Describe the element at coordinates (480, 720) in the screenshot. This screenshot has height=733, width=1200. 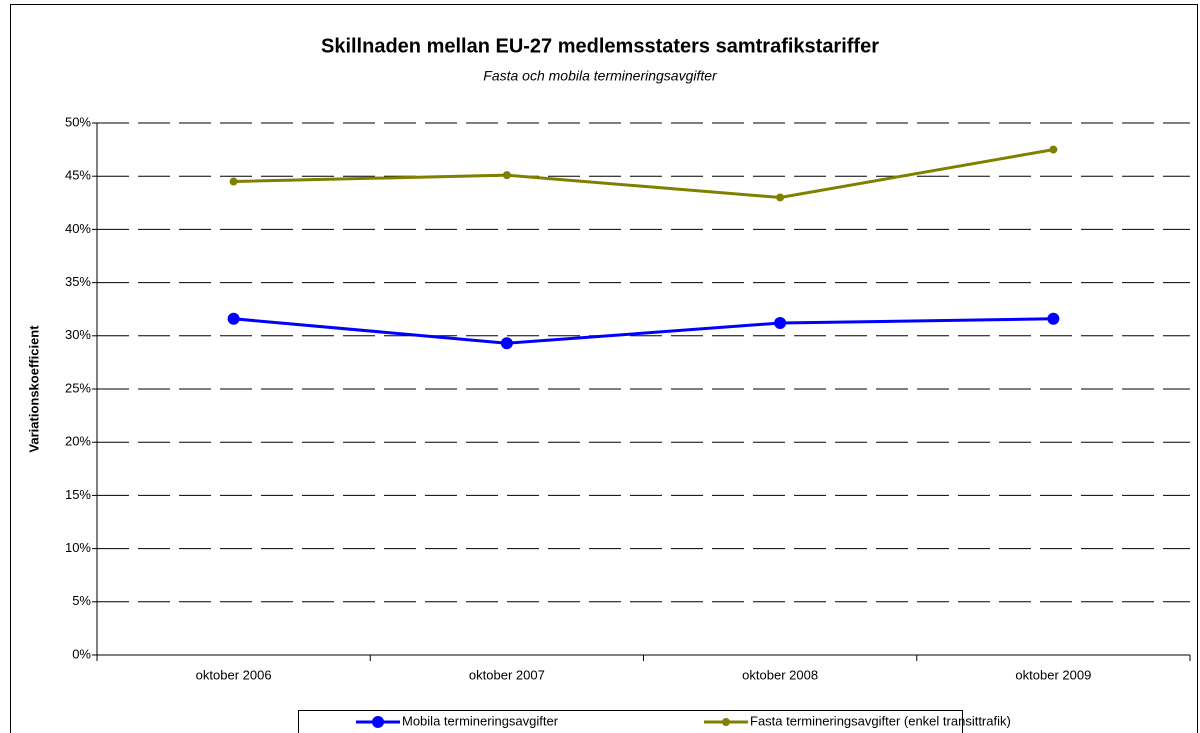
I see `legend-label: Mobila termineringsavgifter` at that location.